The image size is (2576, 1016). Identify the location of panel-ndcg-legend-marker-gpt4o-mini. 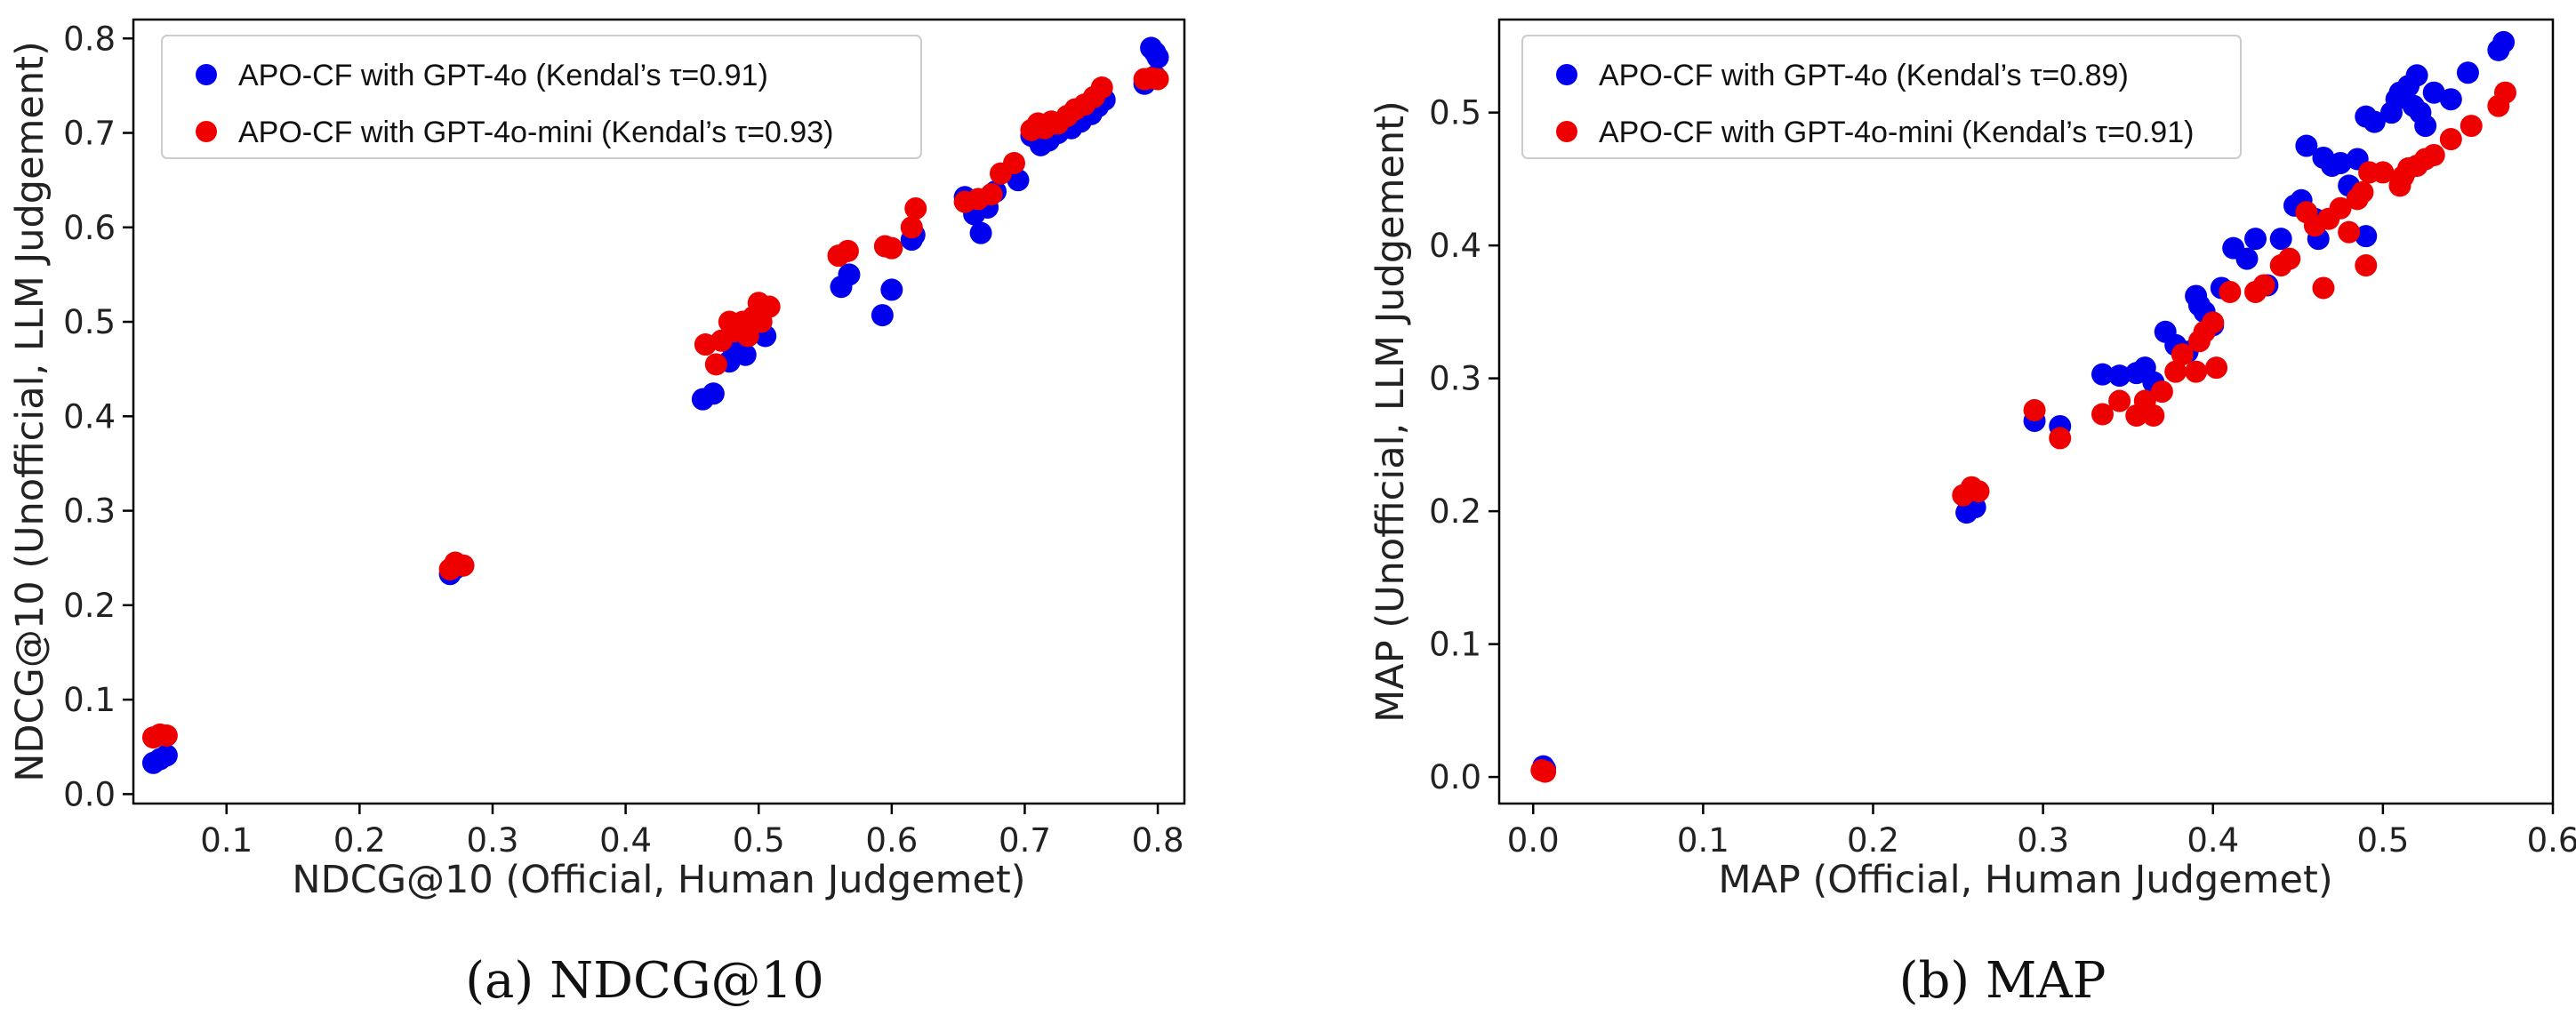
(206, 131).